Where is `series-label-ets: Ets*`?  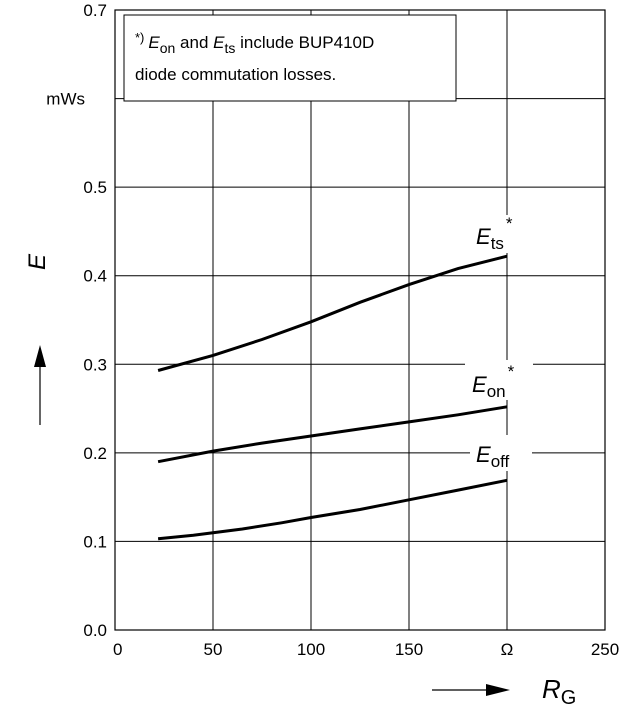
series-label-ets: Ets* is located at coordinates (499, 233).